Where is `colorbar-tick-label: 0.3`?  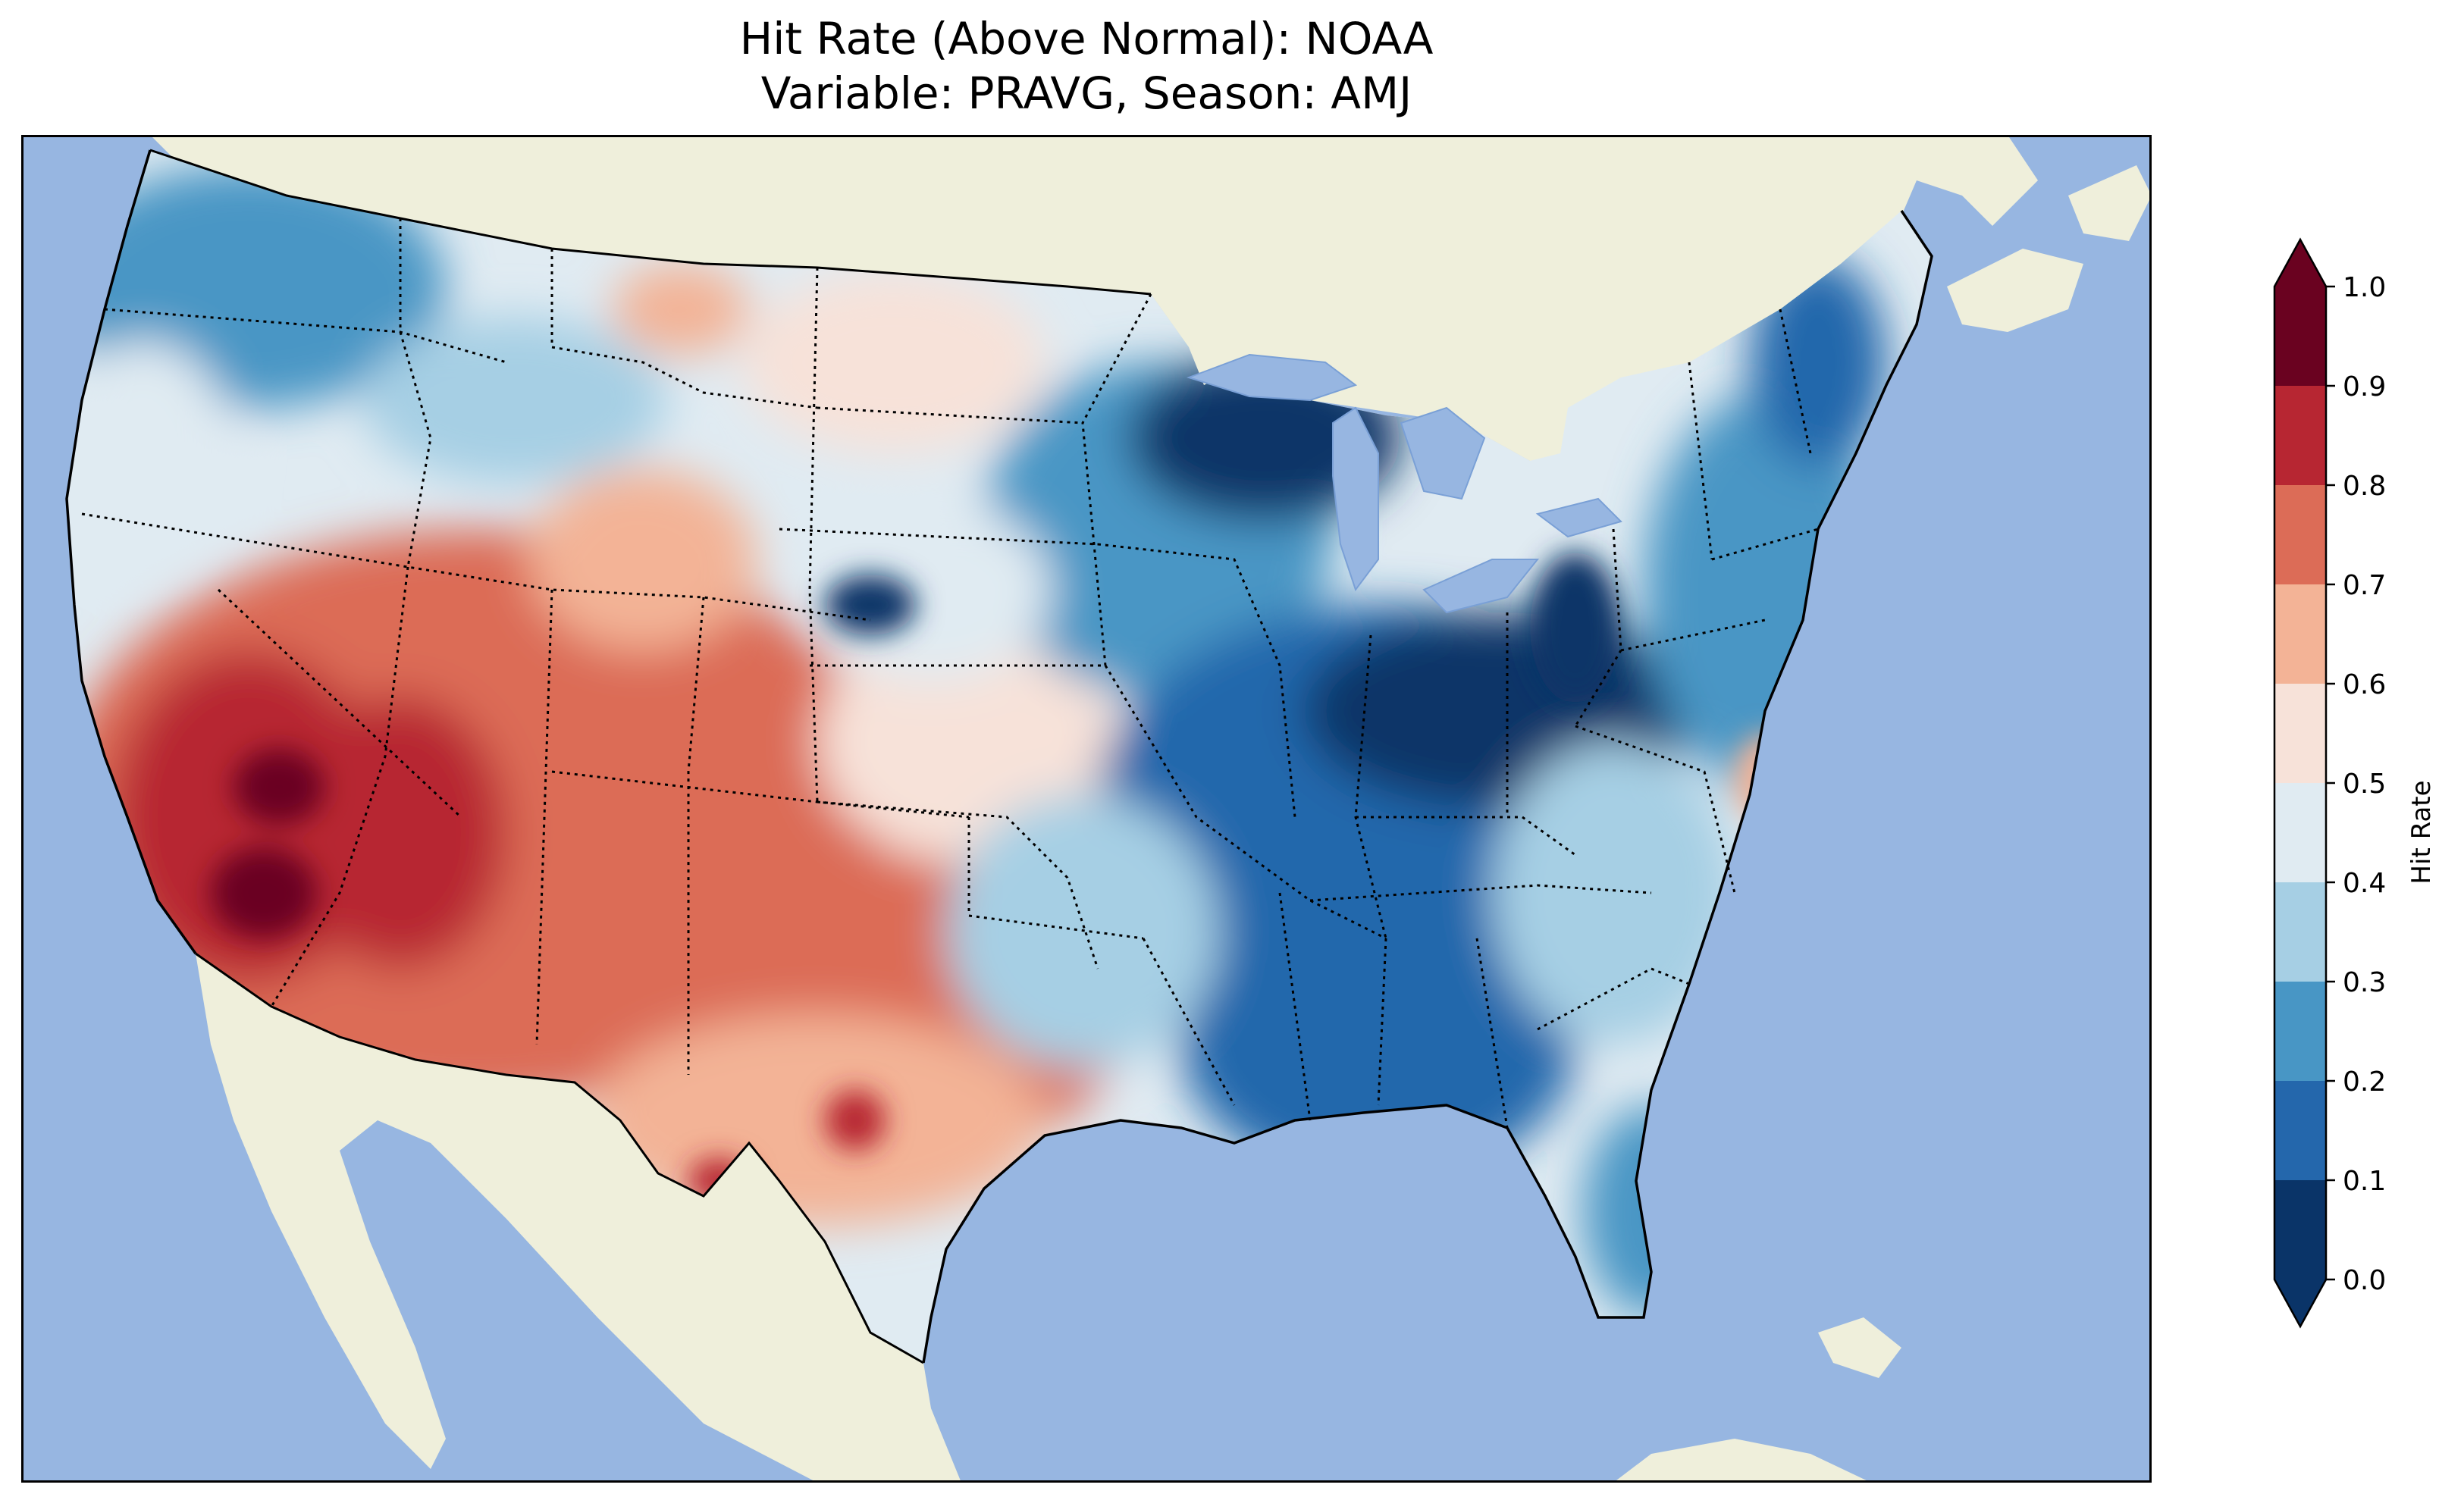
colorbar-tick-label: 0.3 is located at coordinates (2364, 982).